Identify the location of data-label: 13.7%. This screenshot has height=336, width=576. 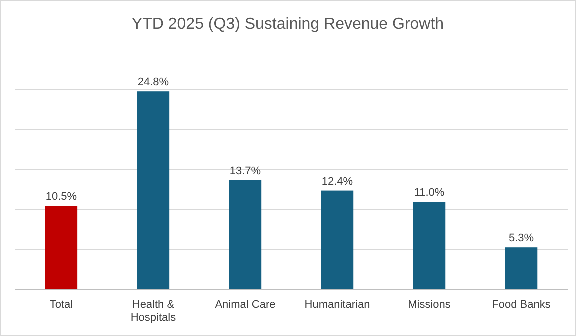
(246, 171).